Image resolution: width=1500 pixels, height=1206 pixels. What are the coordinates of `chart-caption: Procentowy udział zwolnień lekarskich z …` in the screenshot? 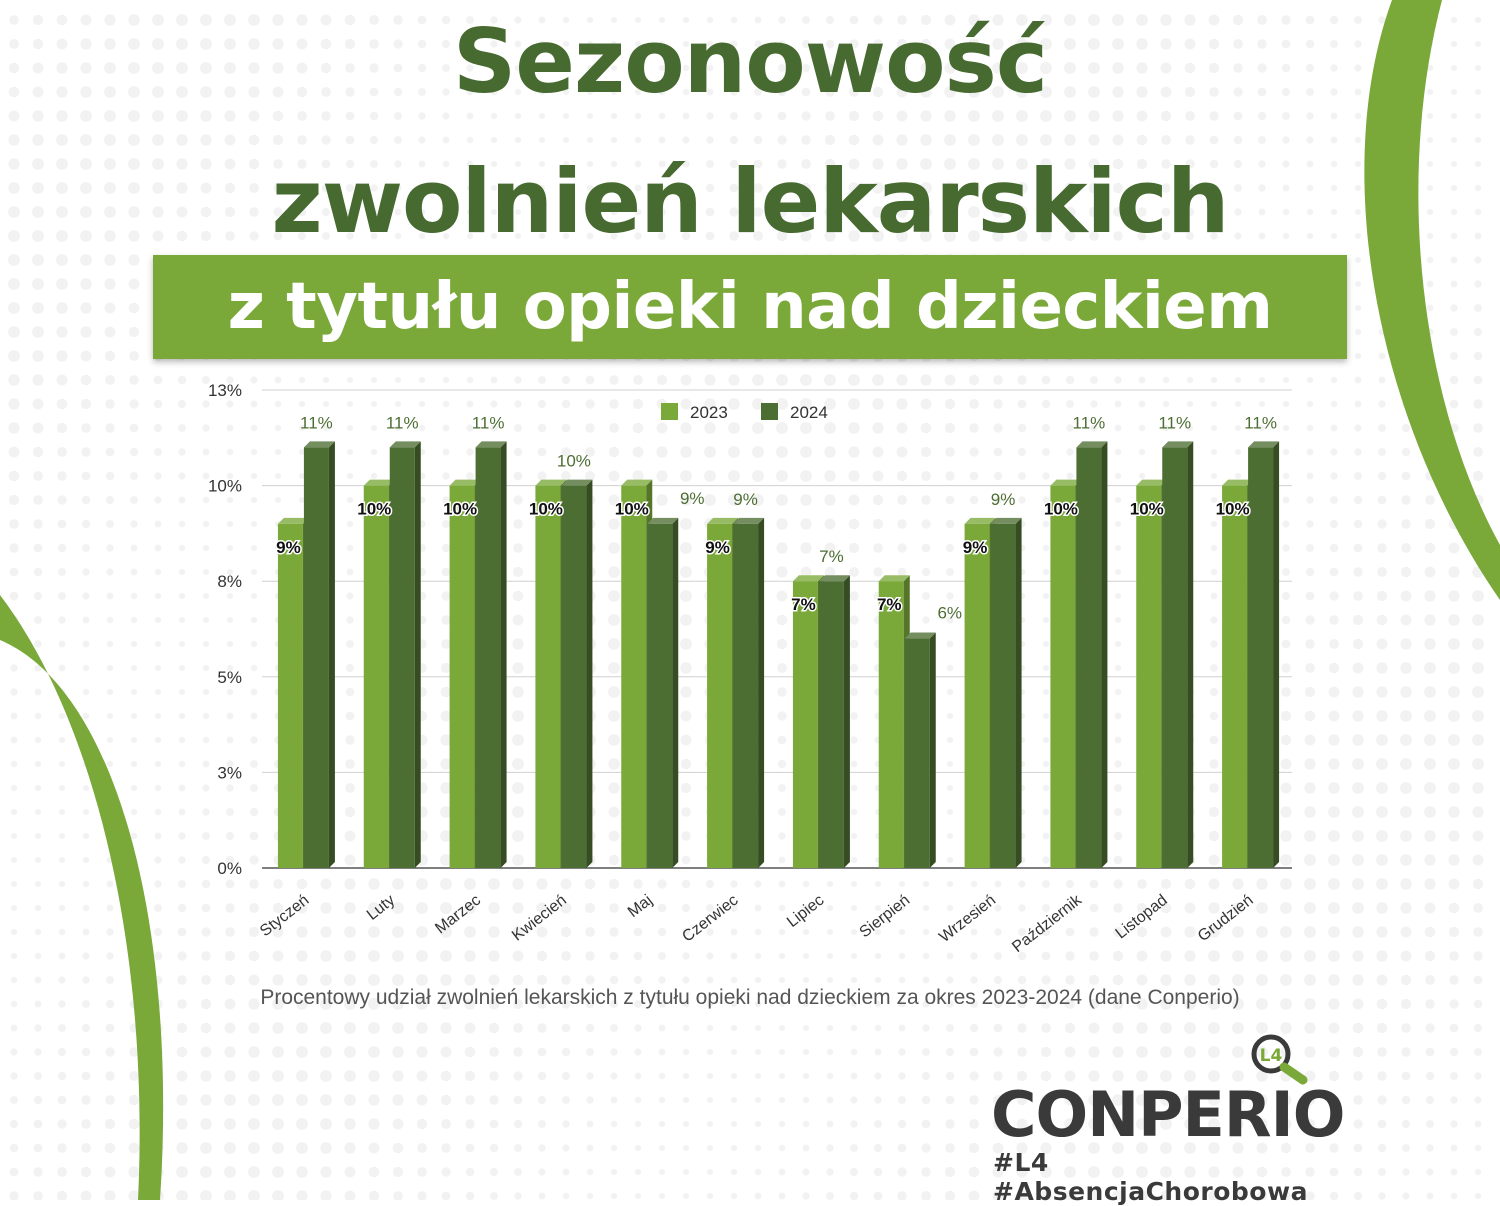 It's located at (750, 997).